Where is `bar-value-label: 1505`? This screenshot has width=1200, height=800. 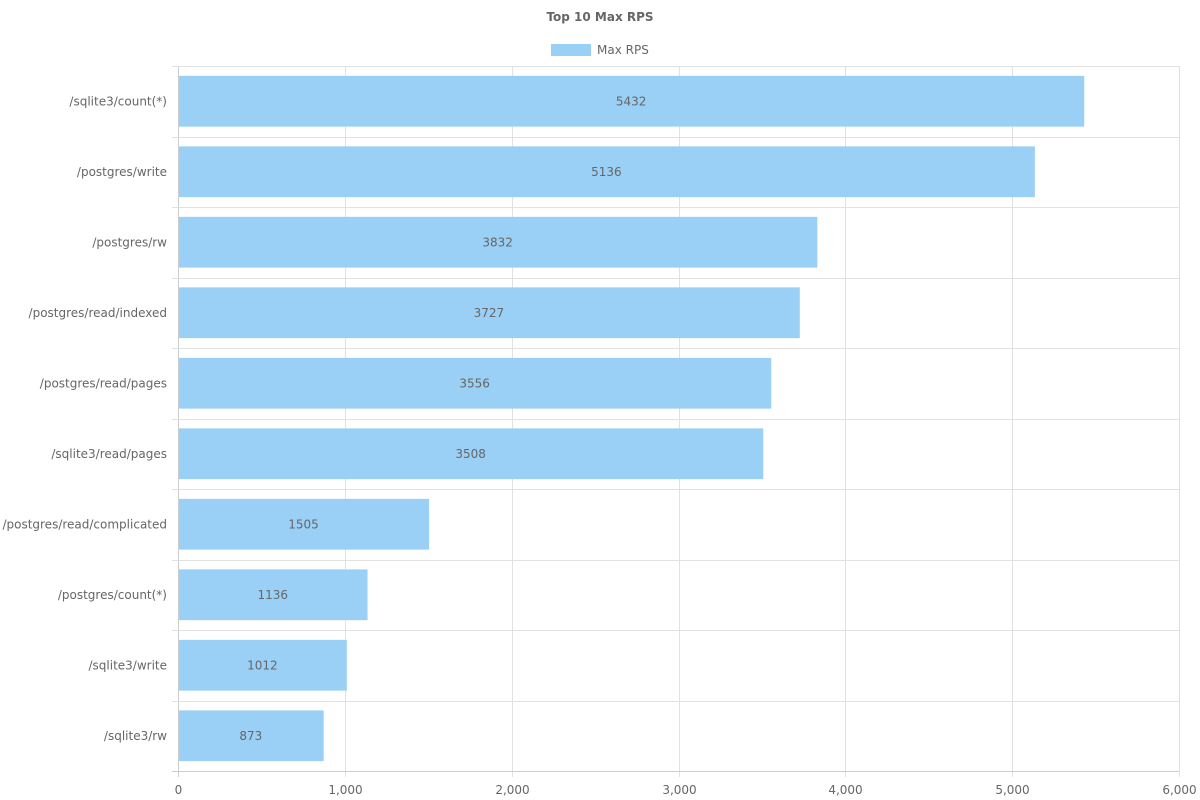
bar-value-label: 1505 is located at coordinates (303, 524).